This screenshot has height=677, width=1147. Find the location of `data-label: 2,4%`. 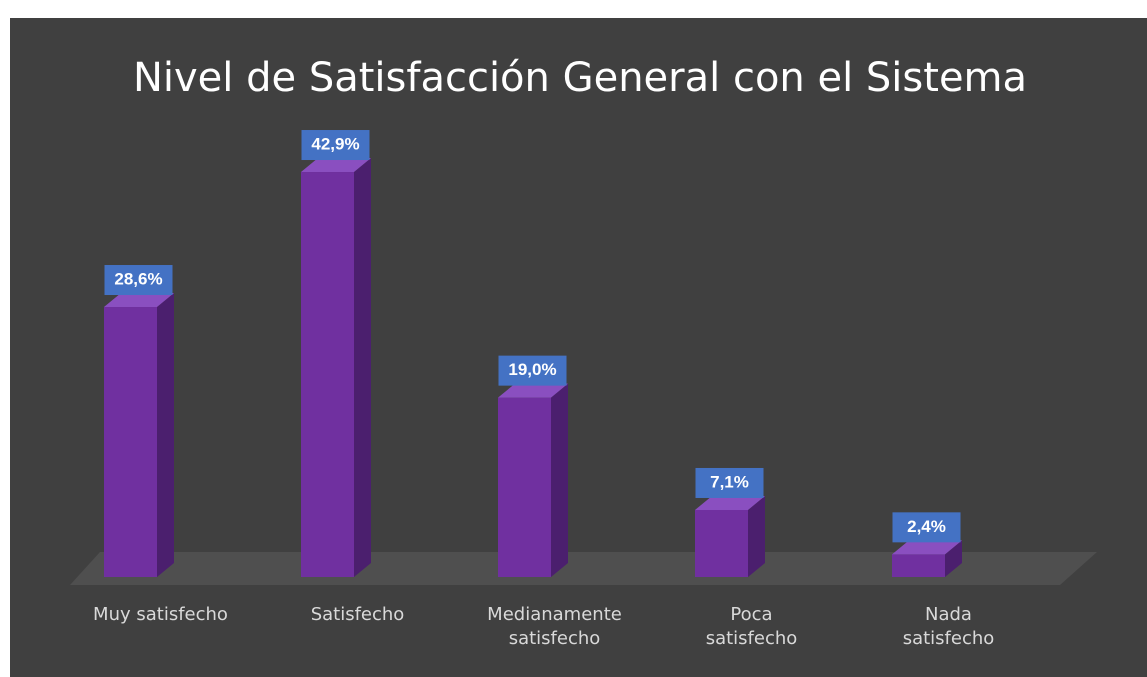

data-label: 2,4% is located at coordinates (926, 526).